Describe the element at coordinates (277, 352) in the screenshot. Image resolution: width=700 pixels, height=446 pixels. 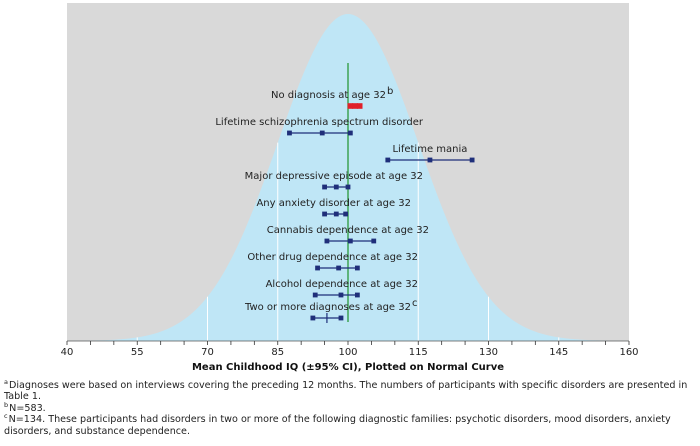
I see `x-tick-label: 85` at that location.